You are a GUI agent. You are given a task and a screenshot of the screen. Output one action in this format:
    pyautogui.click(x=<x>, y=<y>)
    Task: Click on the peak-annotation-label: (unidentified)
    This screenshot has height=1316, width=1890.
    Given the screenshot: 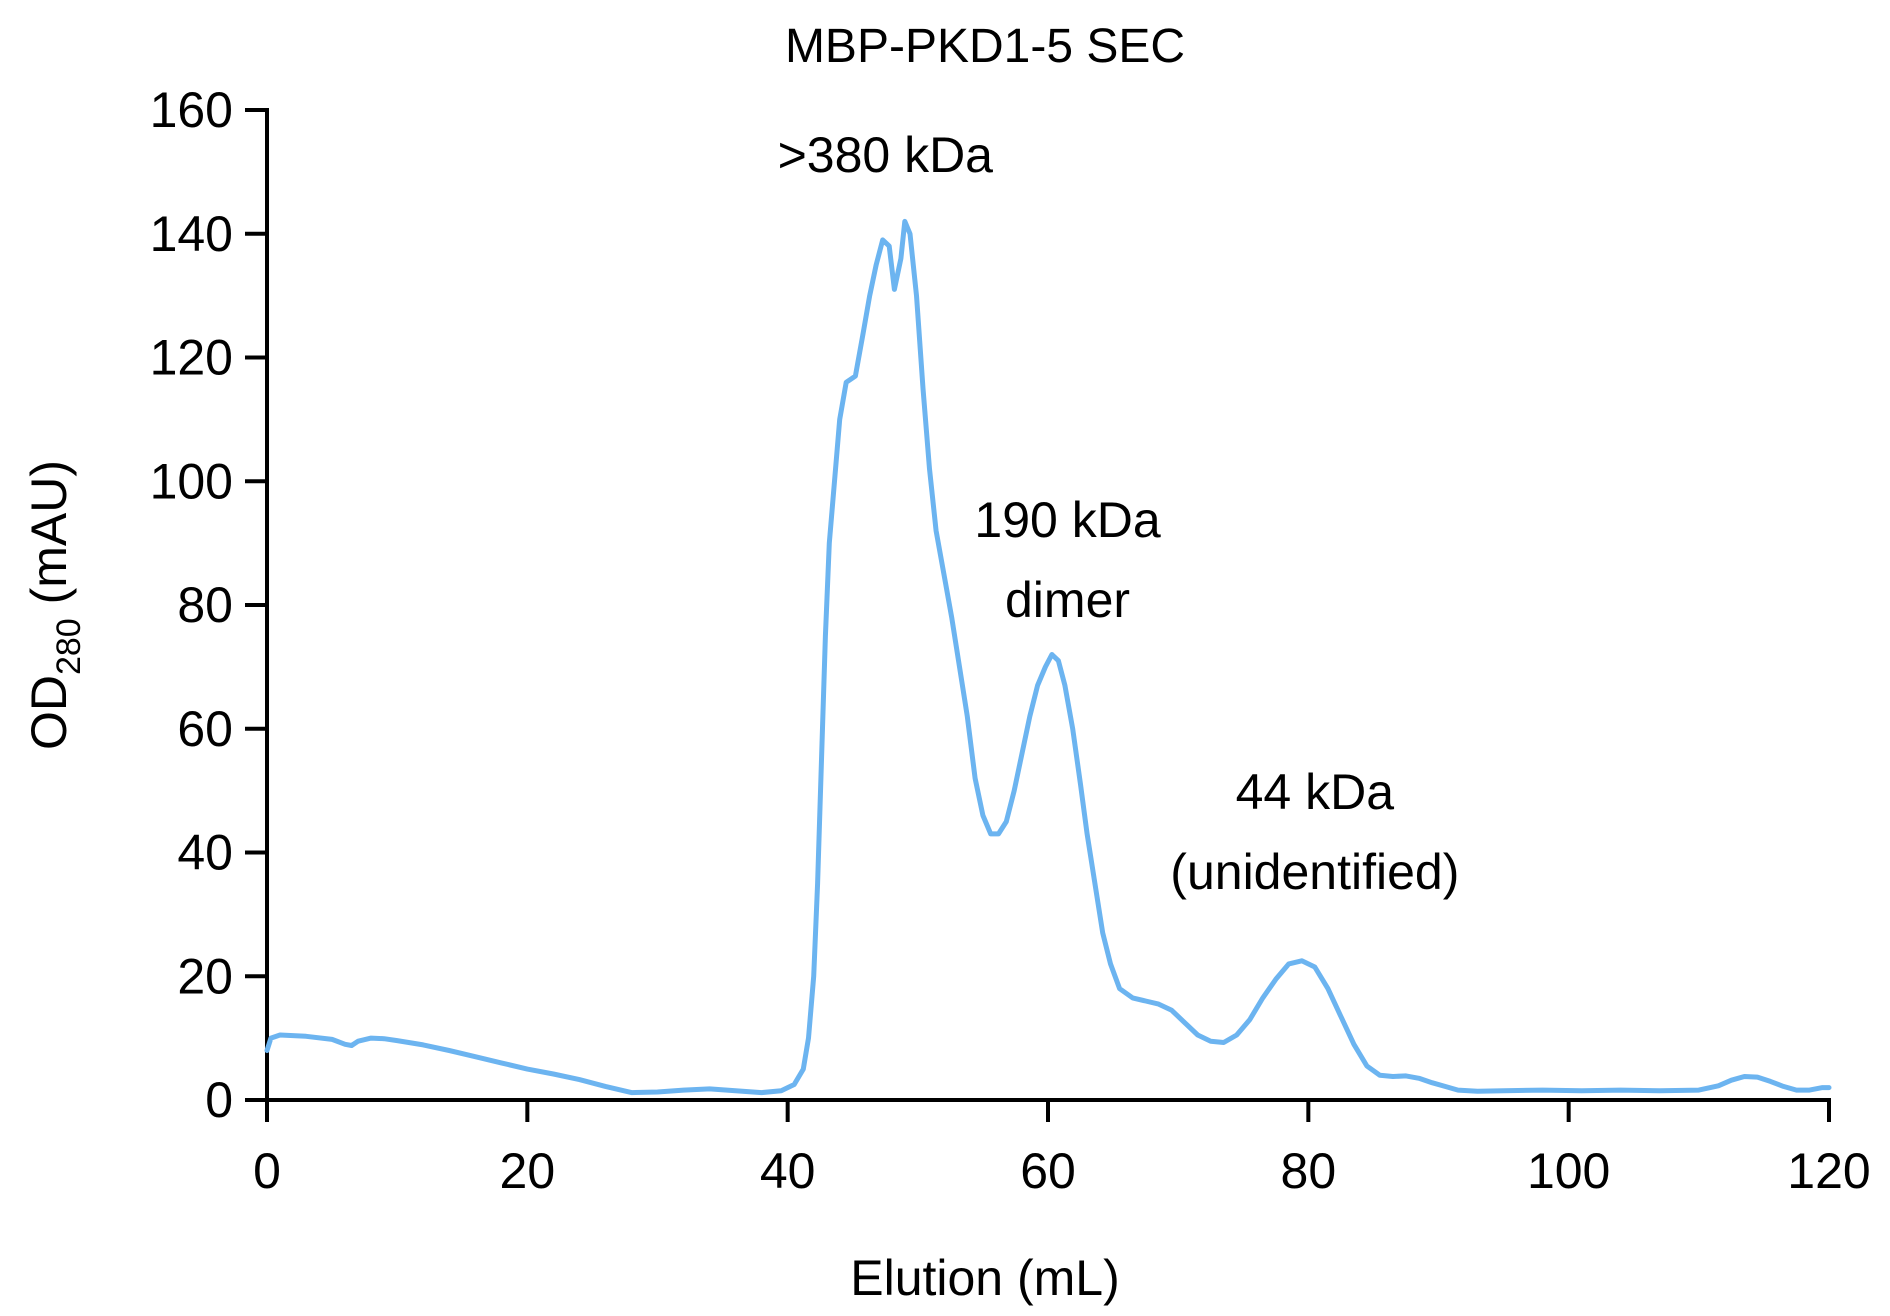 What is the action you would take?
    pyautogui.click(x=1314, y=872)
    